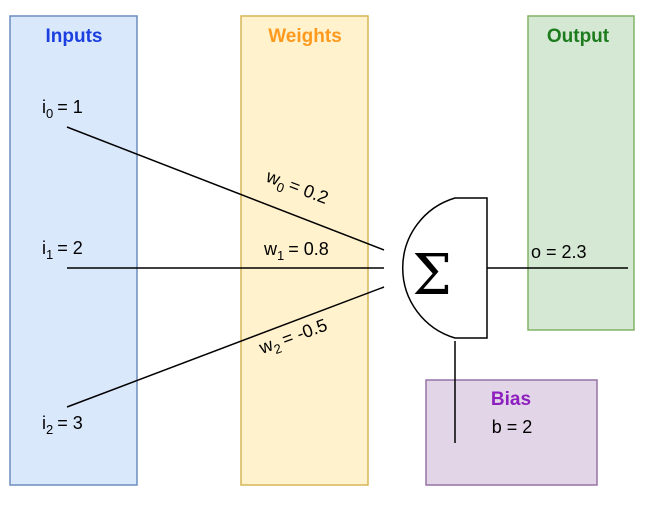 This screenshot has height=508, width=652. Describe the element at coordinates (62, 109) in the screenshot. I see `input-label-0: i0 = 1` at that location.